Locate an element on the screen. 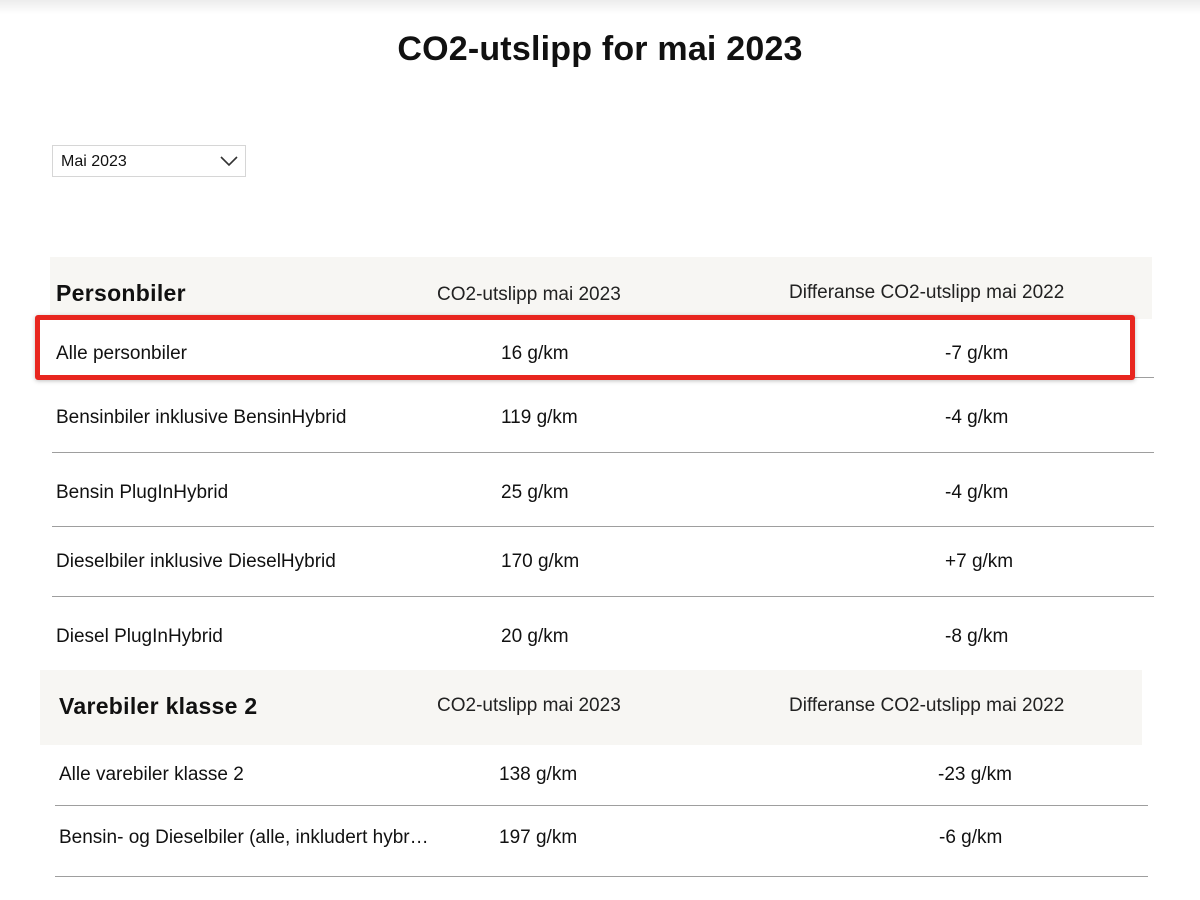  row-value: 138 g/km is located at coordinates (538, 774).